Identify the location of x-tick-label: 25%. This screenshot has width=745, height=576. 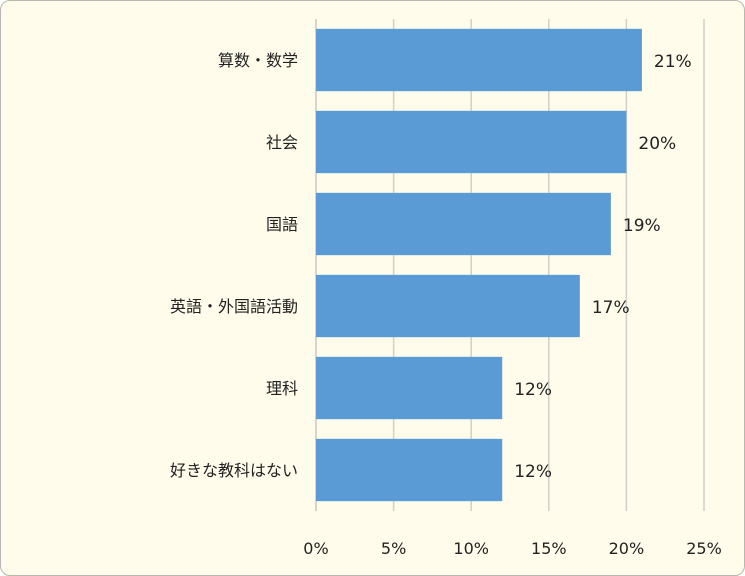
(704, 548).